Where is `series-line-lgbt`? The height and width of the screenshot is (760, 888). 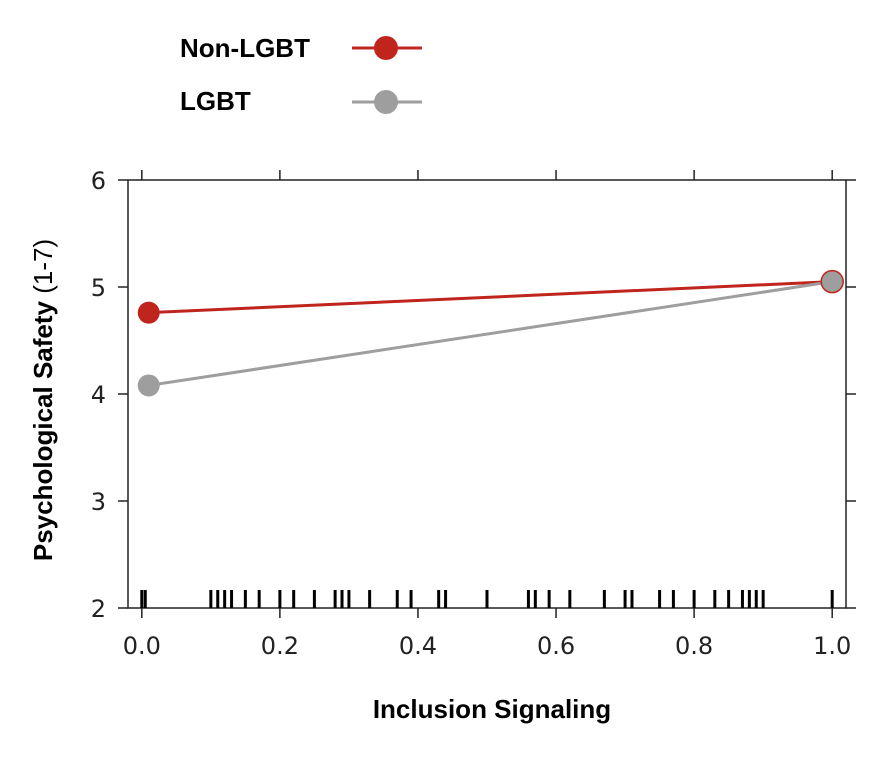 series-line-lgbt is located at coordinates (490, 333).